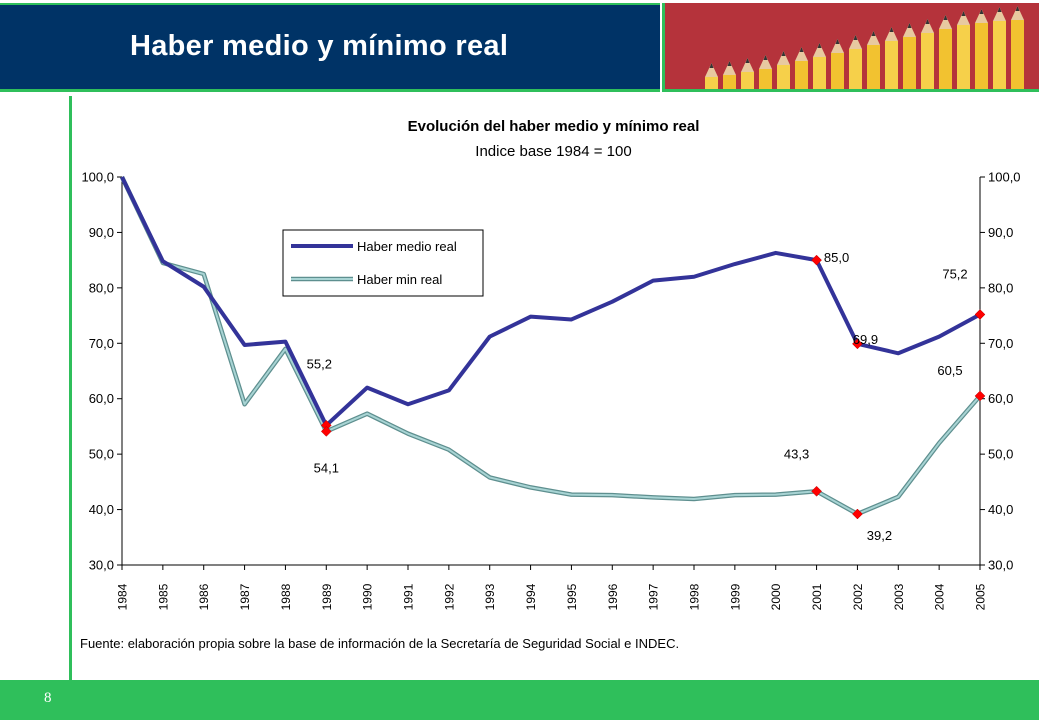 The width and height of the screenshot is (1039, 720). Describe the element at coordinates (1000, 509) in the screenshot. I see `y-tick-label-right: 40,0` at that location.